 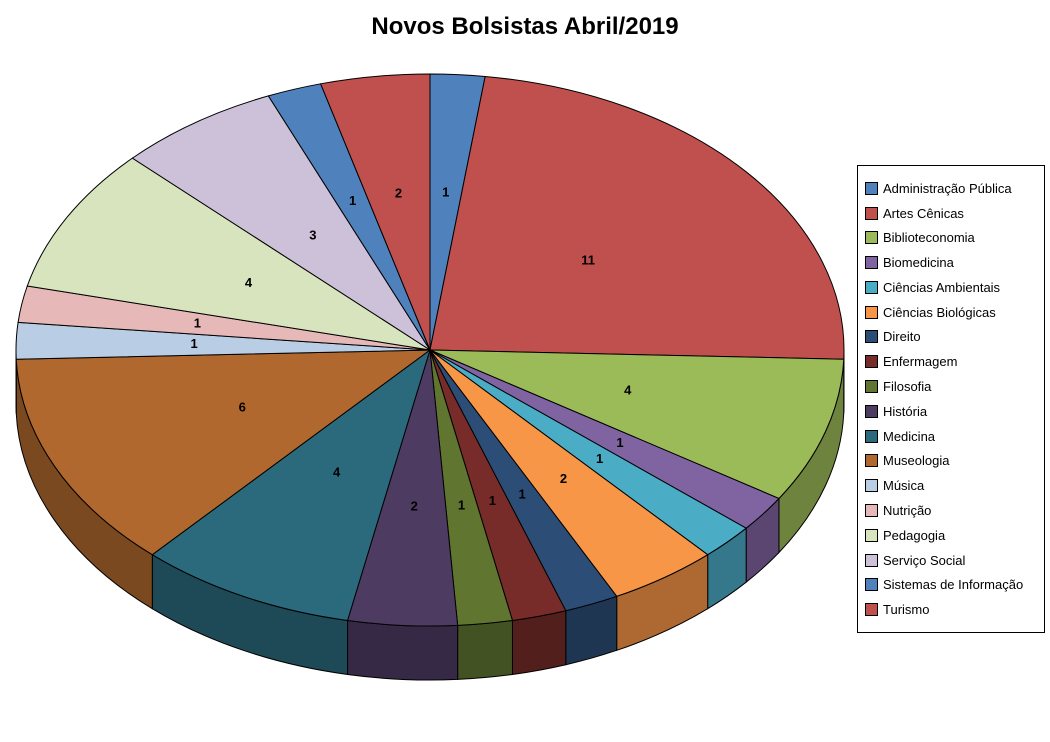 I want to click on legend-item: Enfermagem, so click(x=953, y=361).